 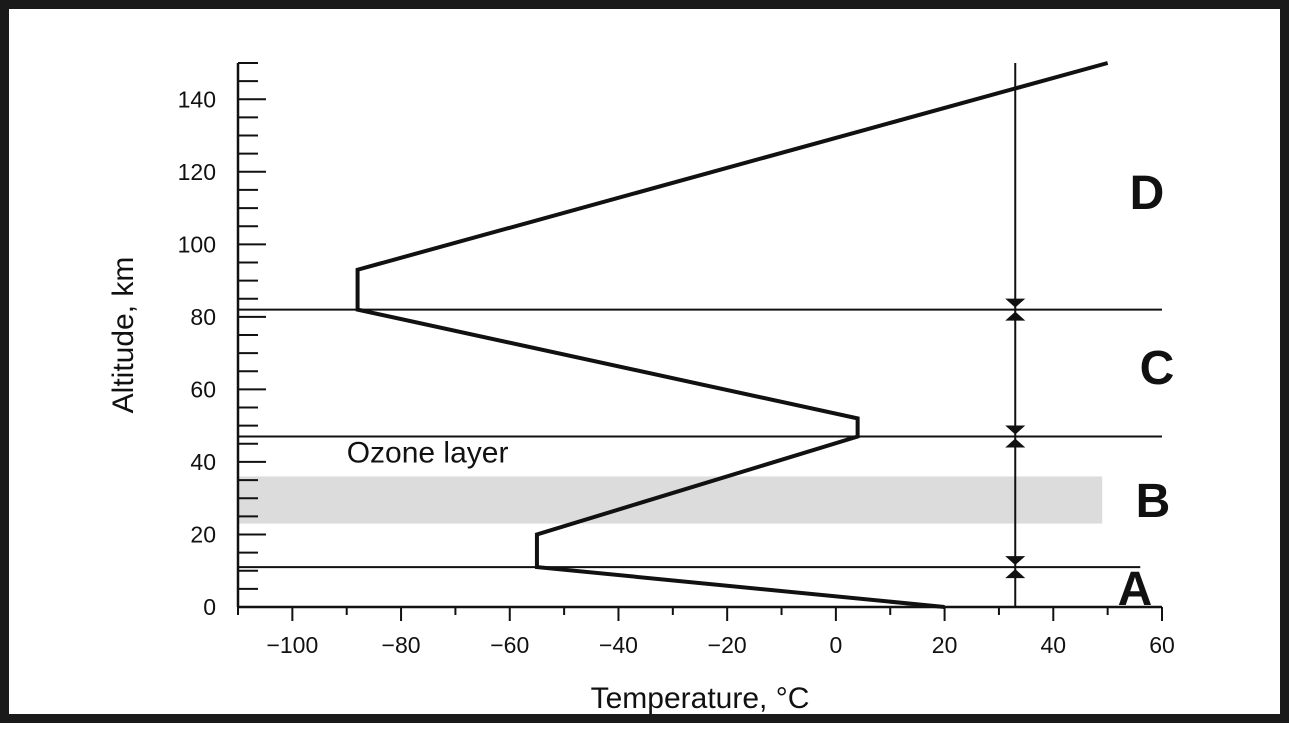 I want to click on y-tick-label: 60, so click(x=203, y=389).